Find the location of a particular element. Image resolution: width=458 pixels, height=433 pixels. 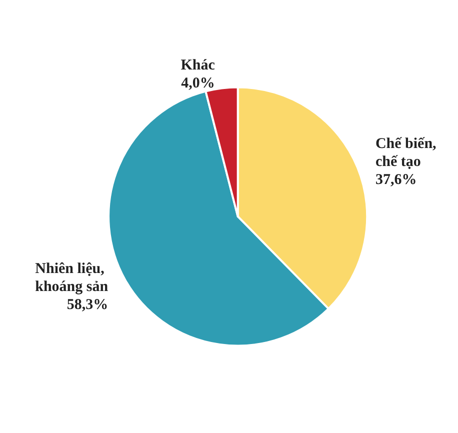

slice-label: Nhiên liệu, khoáng sản is located at coordinates (72, 277).